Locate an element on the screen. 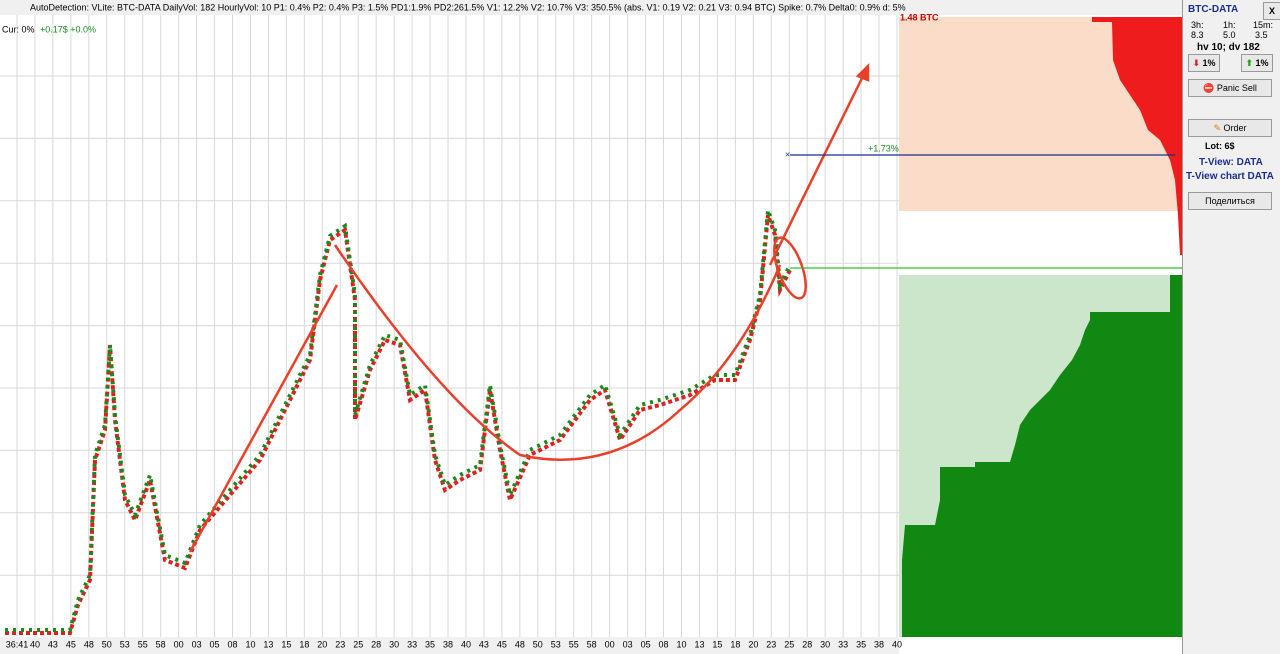 The width and height of the screenshot is (1280, 654). ask-volume is located at coordinates (1137, 136).